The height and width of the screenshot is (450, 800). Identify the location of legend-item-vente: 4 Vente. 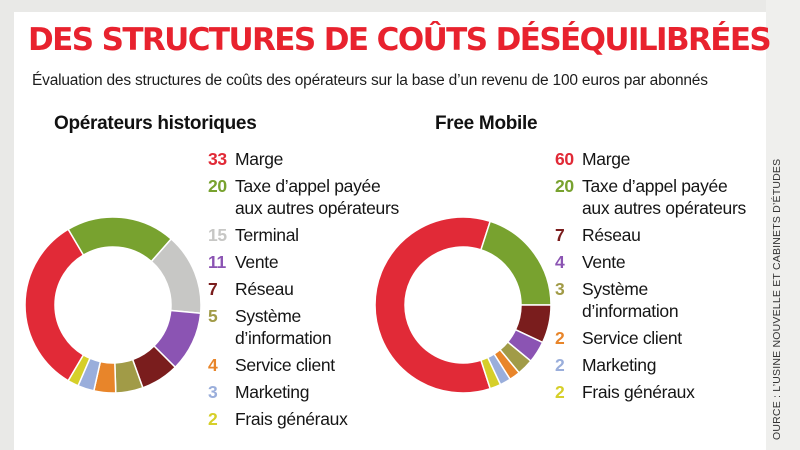
(650, 262).